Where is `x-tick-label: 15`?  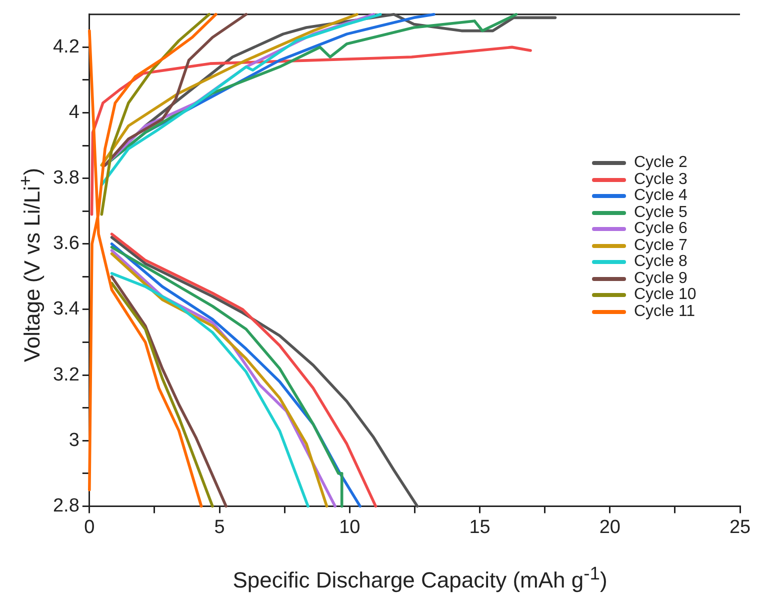 x-tick-label: 15 is located at coordinates (479, 527).